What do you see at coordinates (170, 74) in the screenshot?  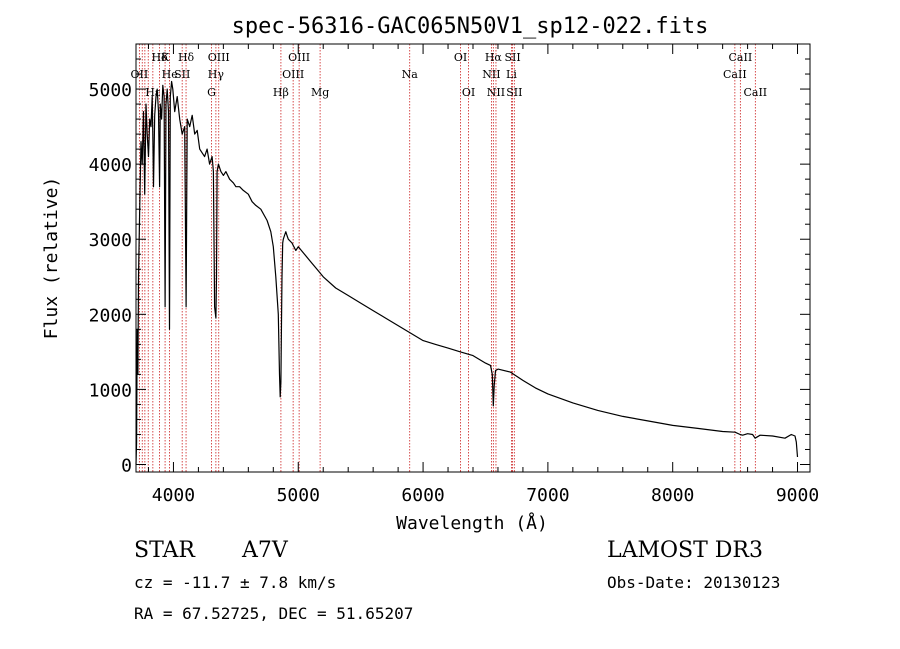 I see `line-label: He` at bounding box center [170, 74].